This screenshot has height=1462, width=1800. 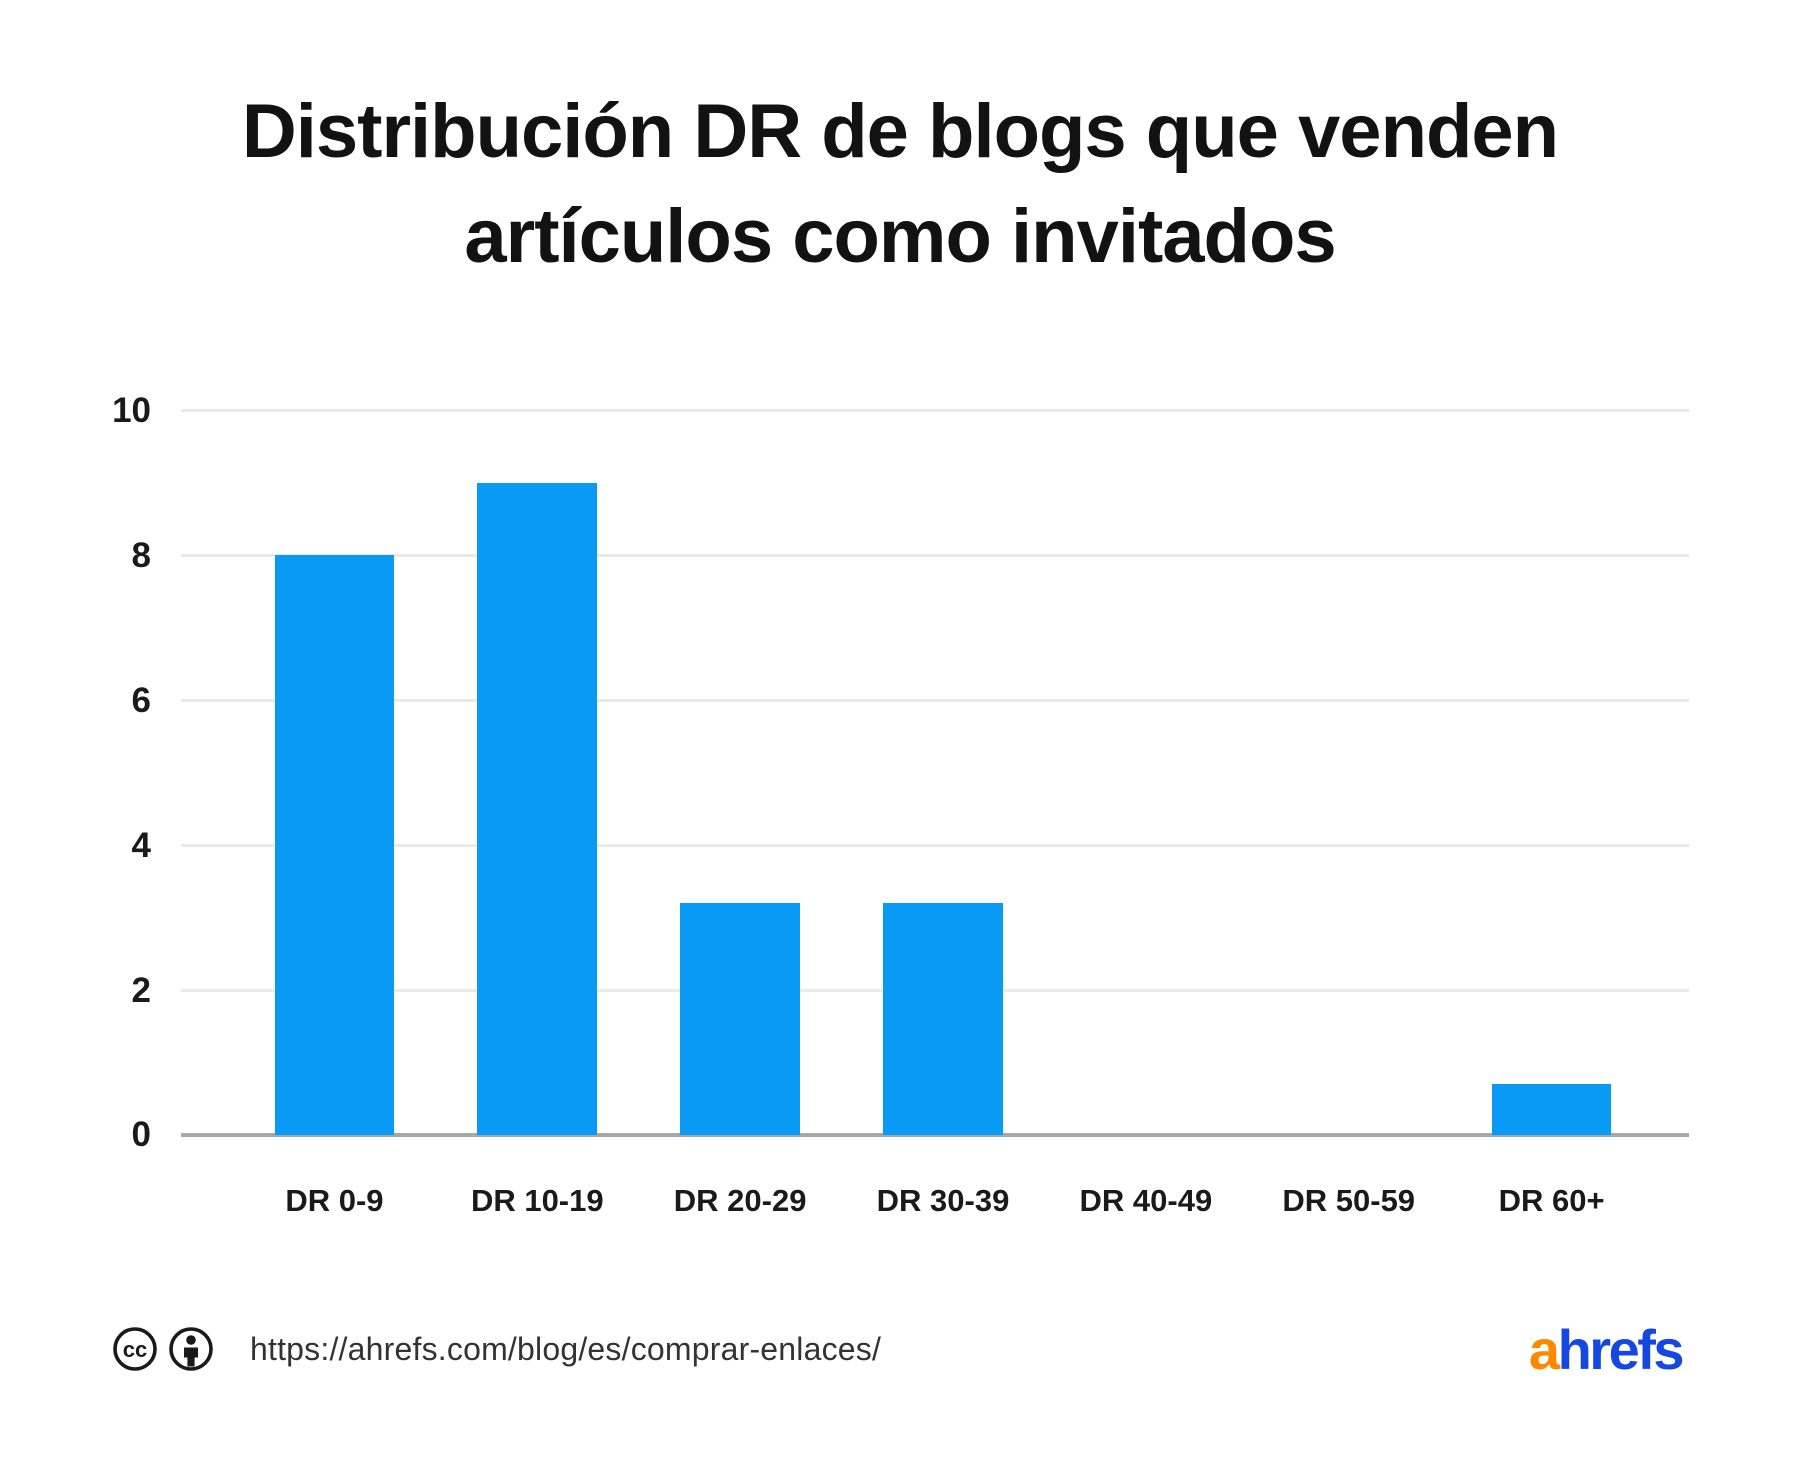 What do you see at coordinates (1544, 1349) in the screenshot?
I see `ahrefs-logo-a: a` at bounding box center [1544, 1349].